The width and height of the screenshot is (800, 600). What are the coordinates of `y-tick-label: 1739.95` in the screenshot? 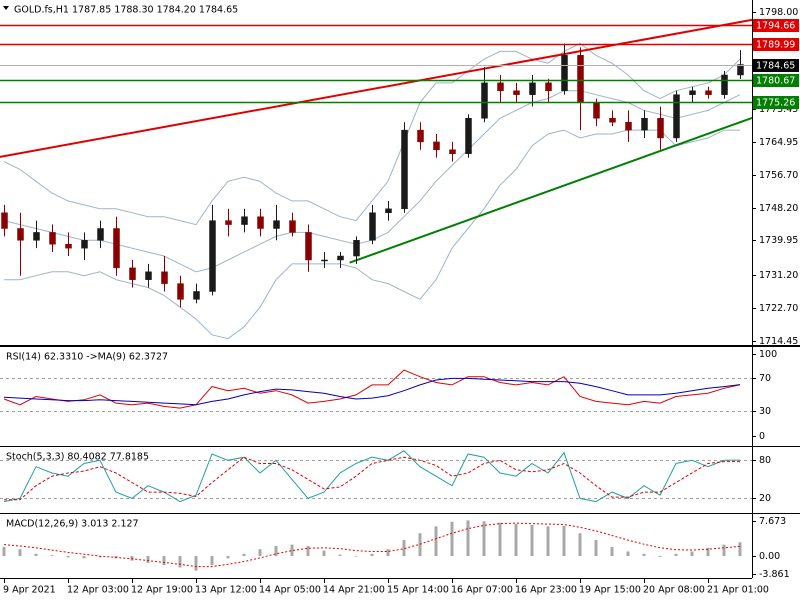 It's located at (778, 240).